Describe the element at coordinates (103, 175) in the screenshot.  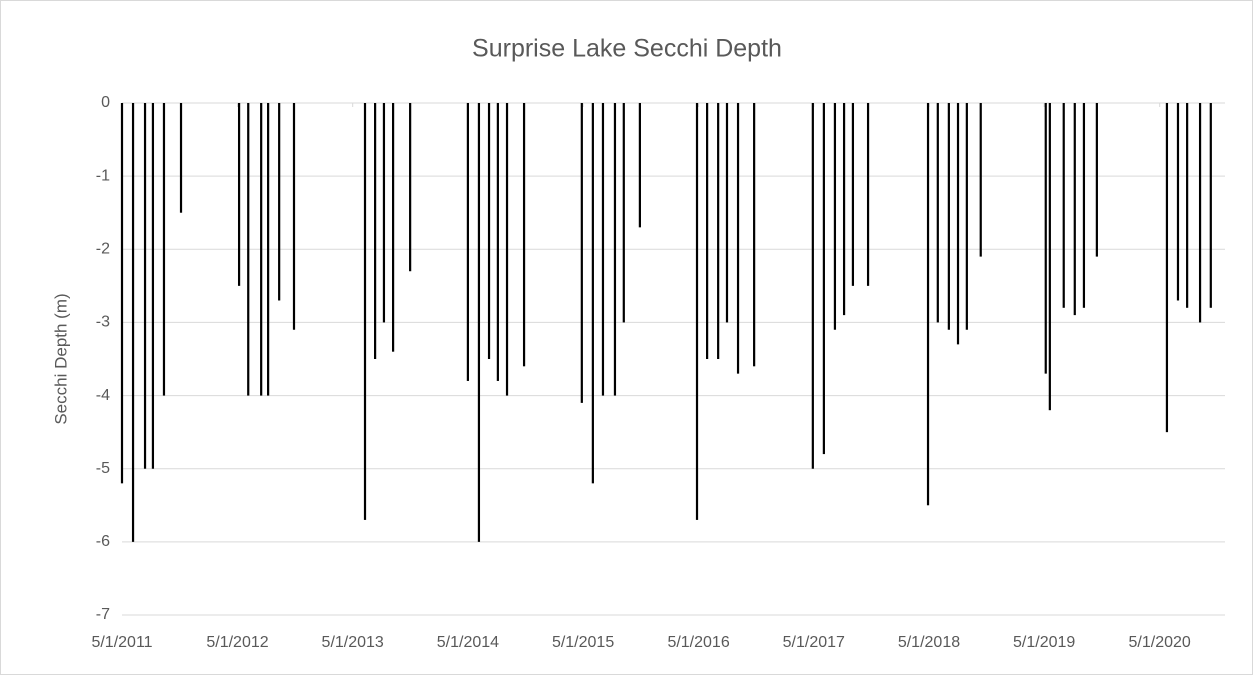
I see `y-tick-label: -1` at that location.